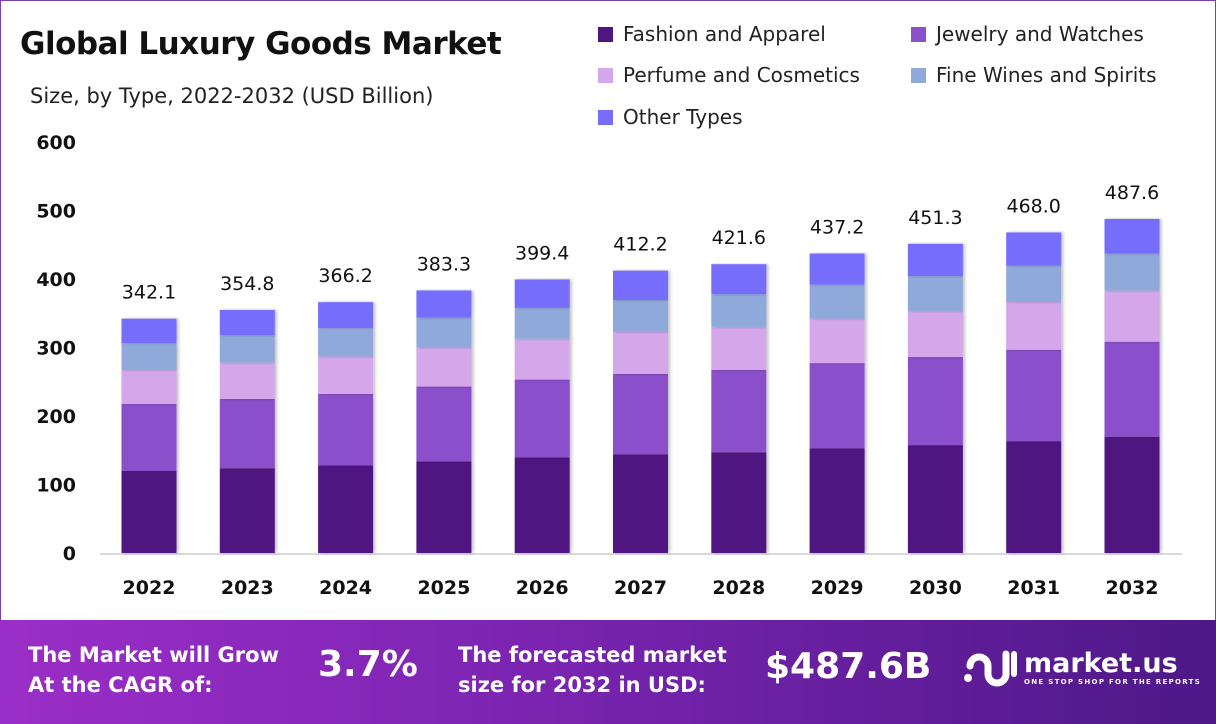 The width and height of the screenshot is (1216, 724). I want to click on x-tick-label: 2028, so click(738, 588).